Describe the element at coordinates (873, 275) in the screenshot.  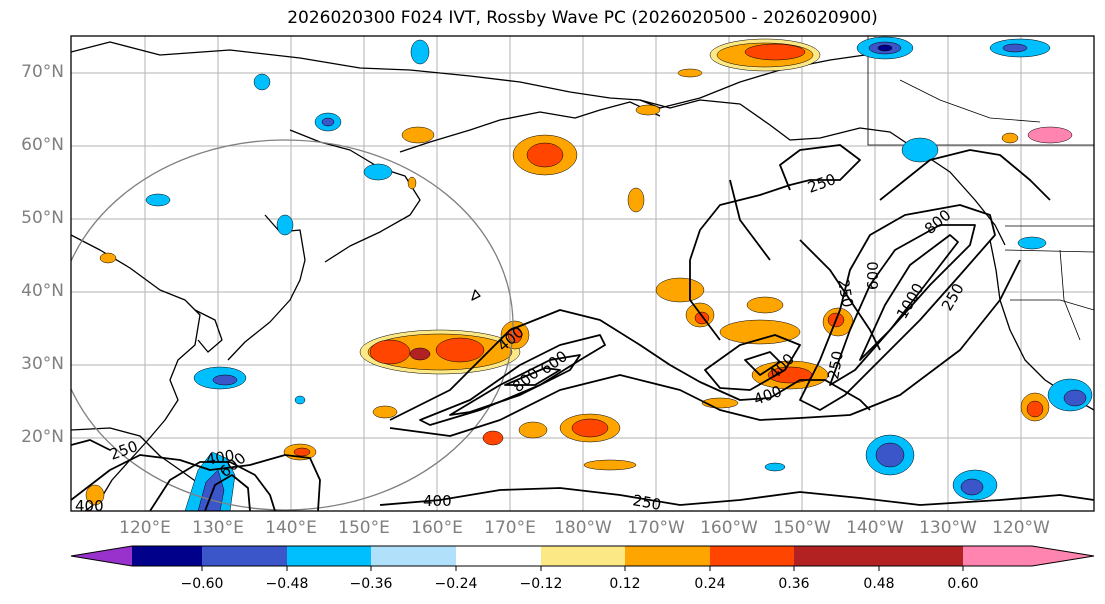
I see `contour-label: 600` at that location.